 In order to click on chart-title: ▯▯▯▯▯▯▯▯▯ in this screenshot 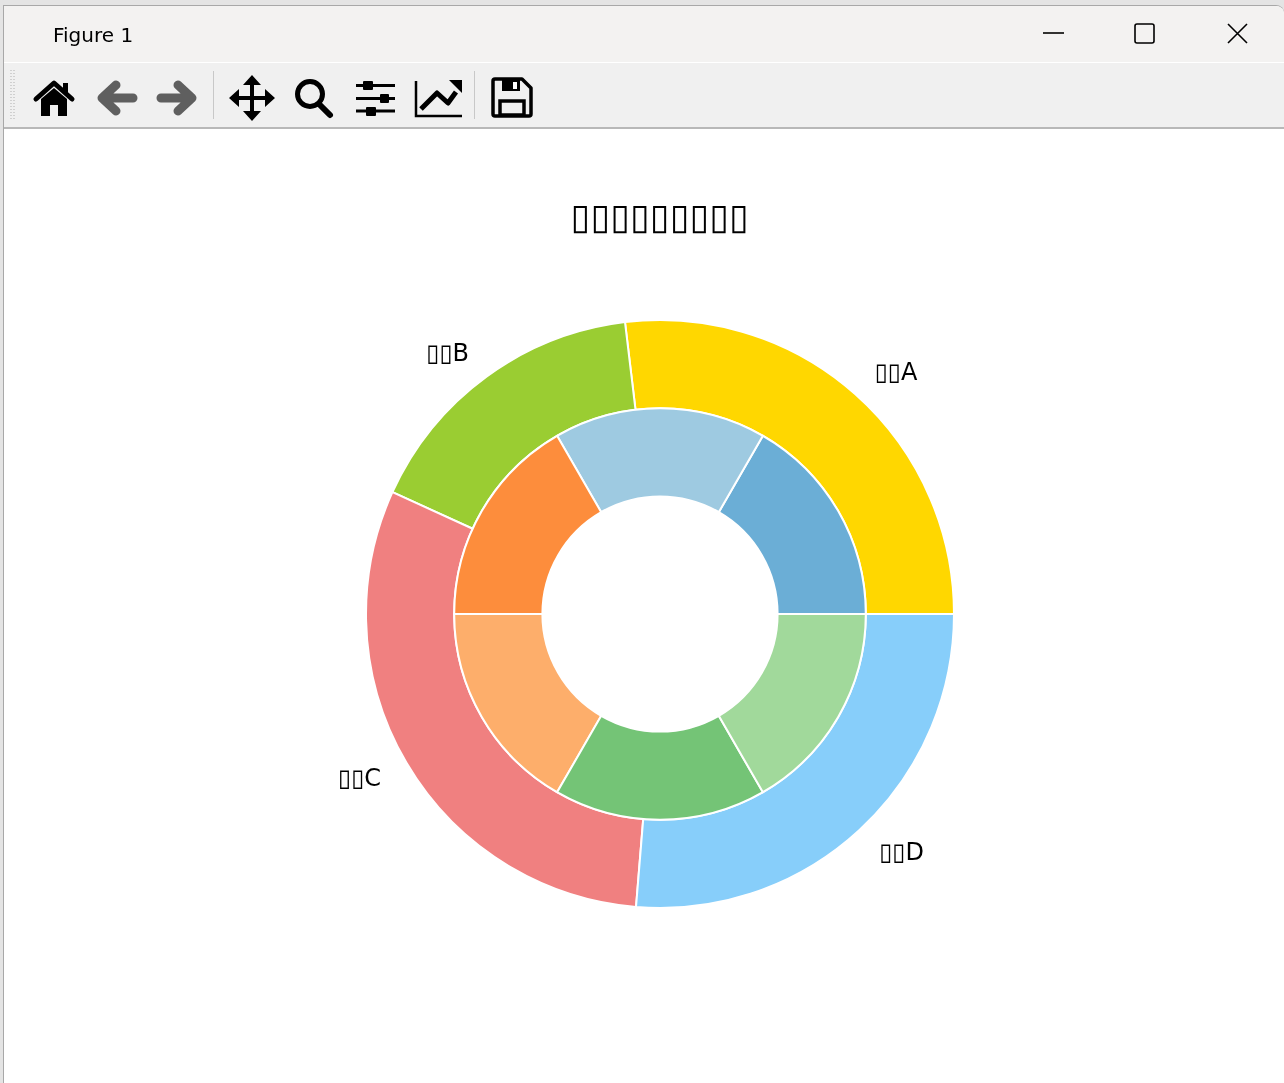, I will do `click(660, 216)`.